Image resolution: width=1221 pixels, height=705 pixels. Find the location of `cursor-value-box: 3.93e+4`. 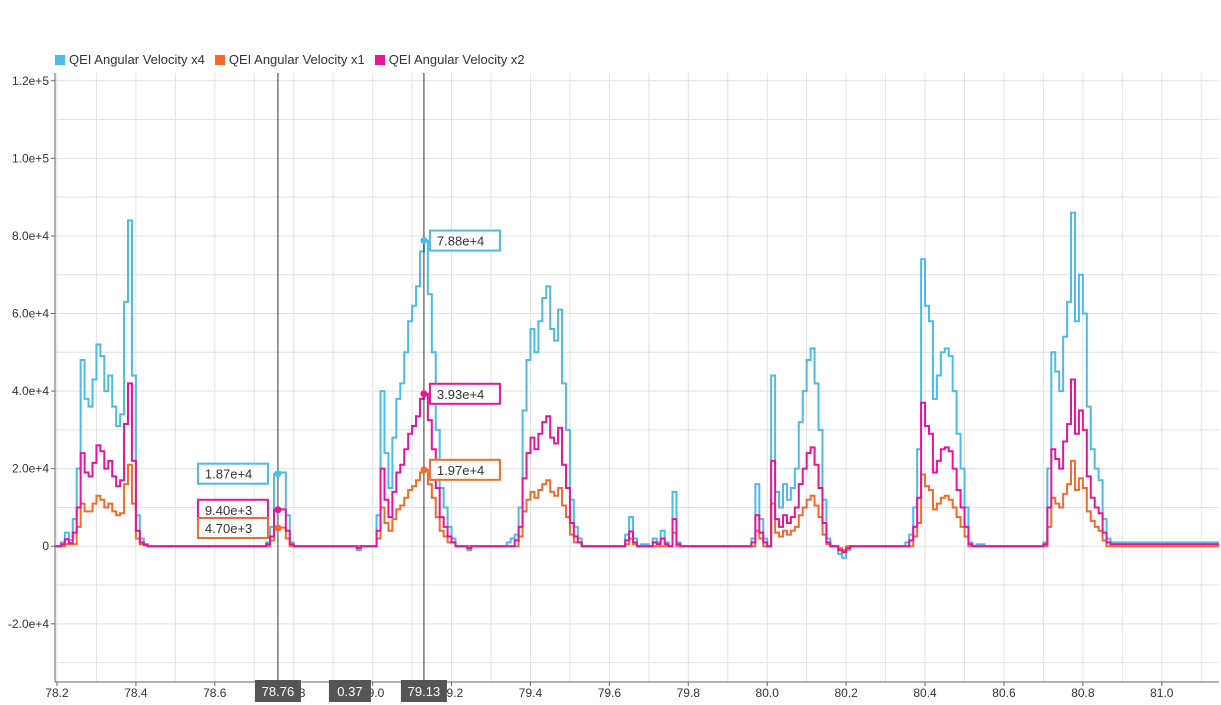

cursor-value-box: 3.93e+4 is located at coordinates (464, 393).